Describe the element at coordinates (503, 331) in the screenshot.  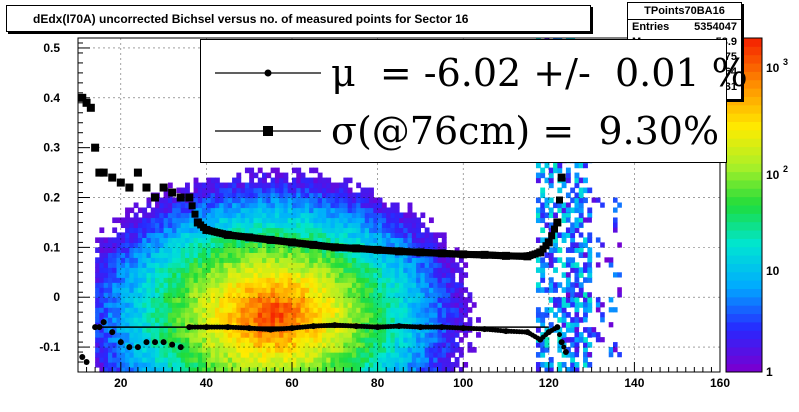
I see `mu-point` at that location.